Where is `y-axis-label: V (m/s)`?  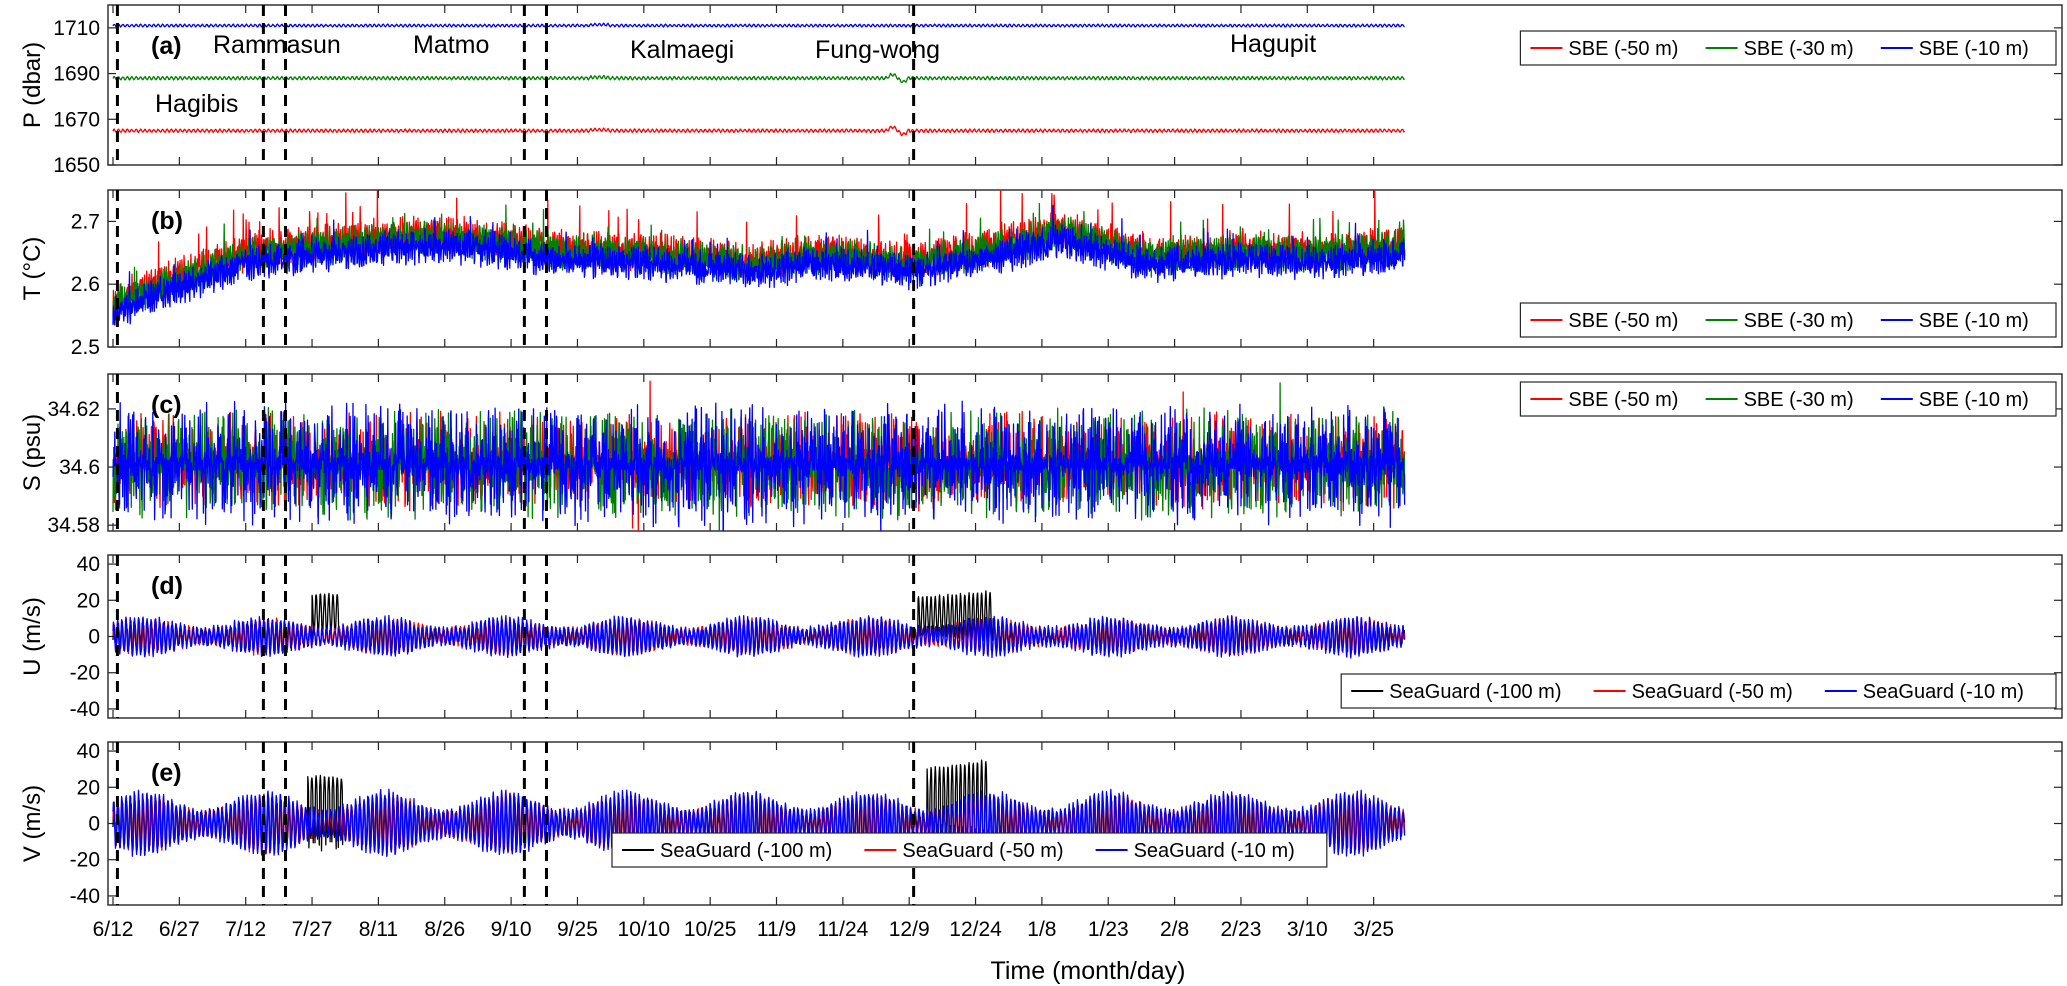 y-axis-label: V (m/s) is located at coordinates (32, 823).